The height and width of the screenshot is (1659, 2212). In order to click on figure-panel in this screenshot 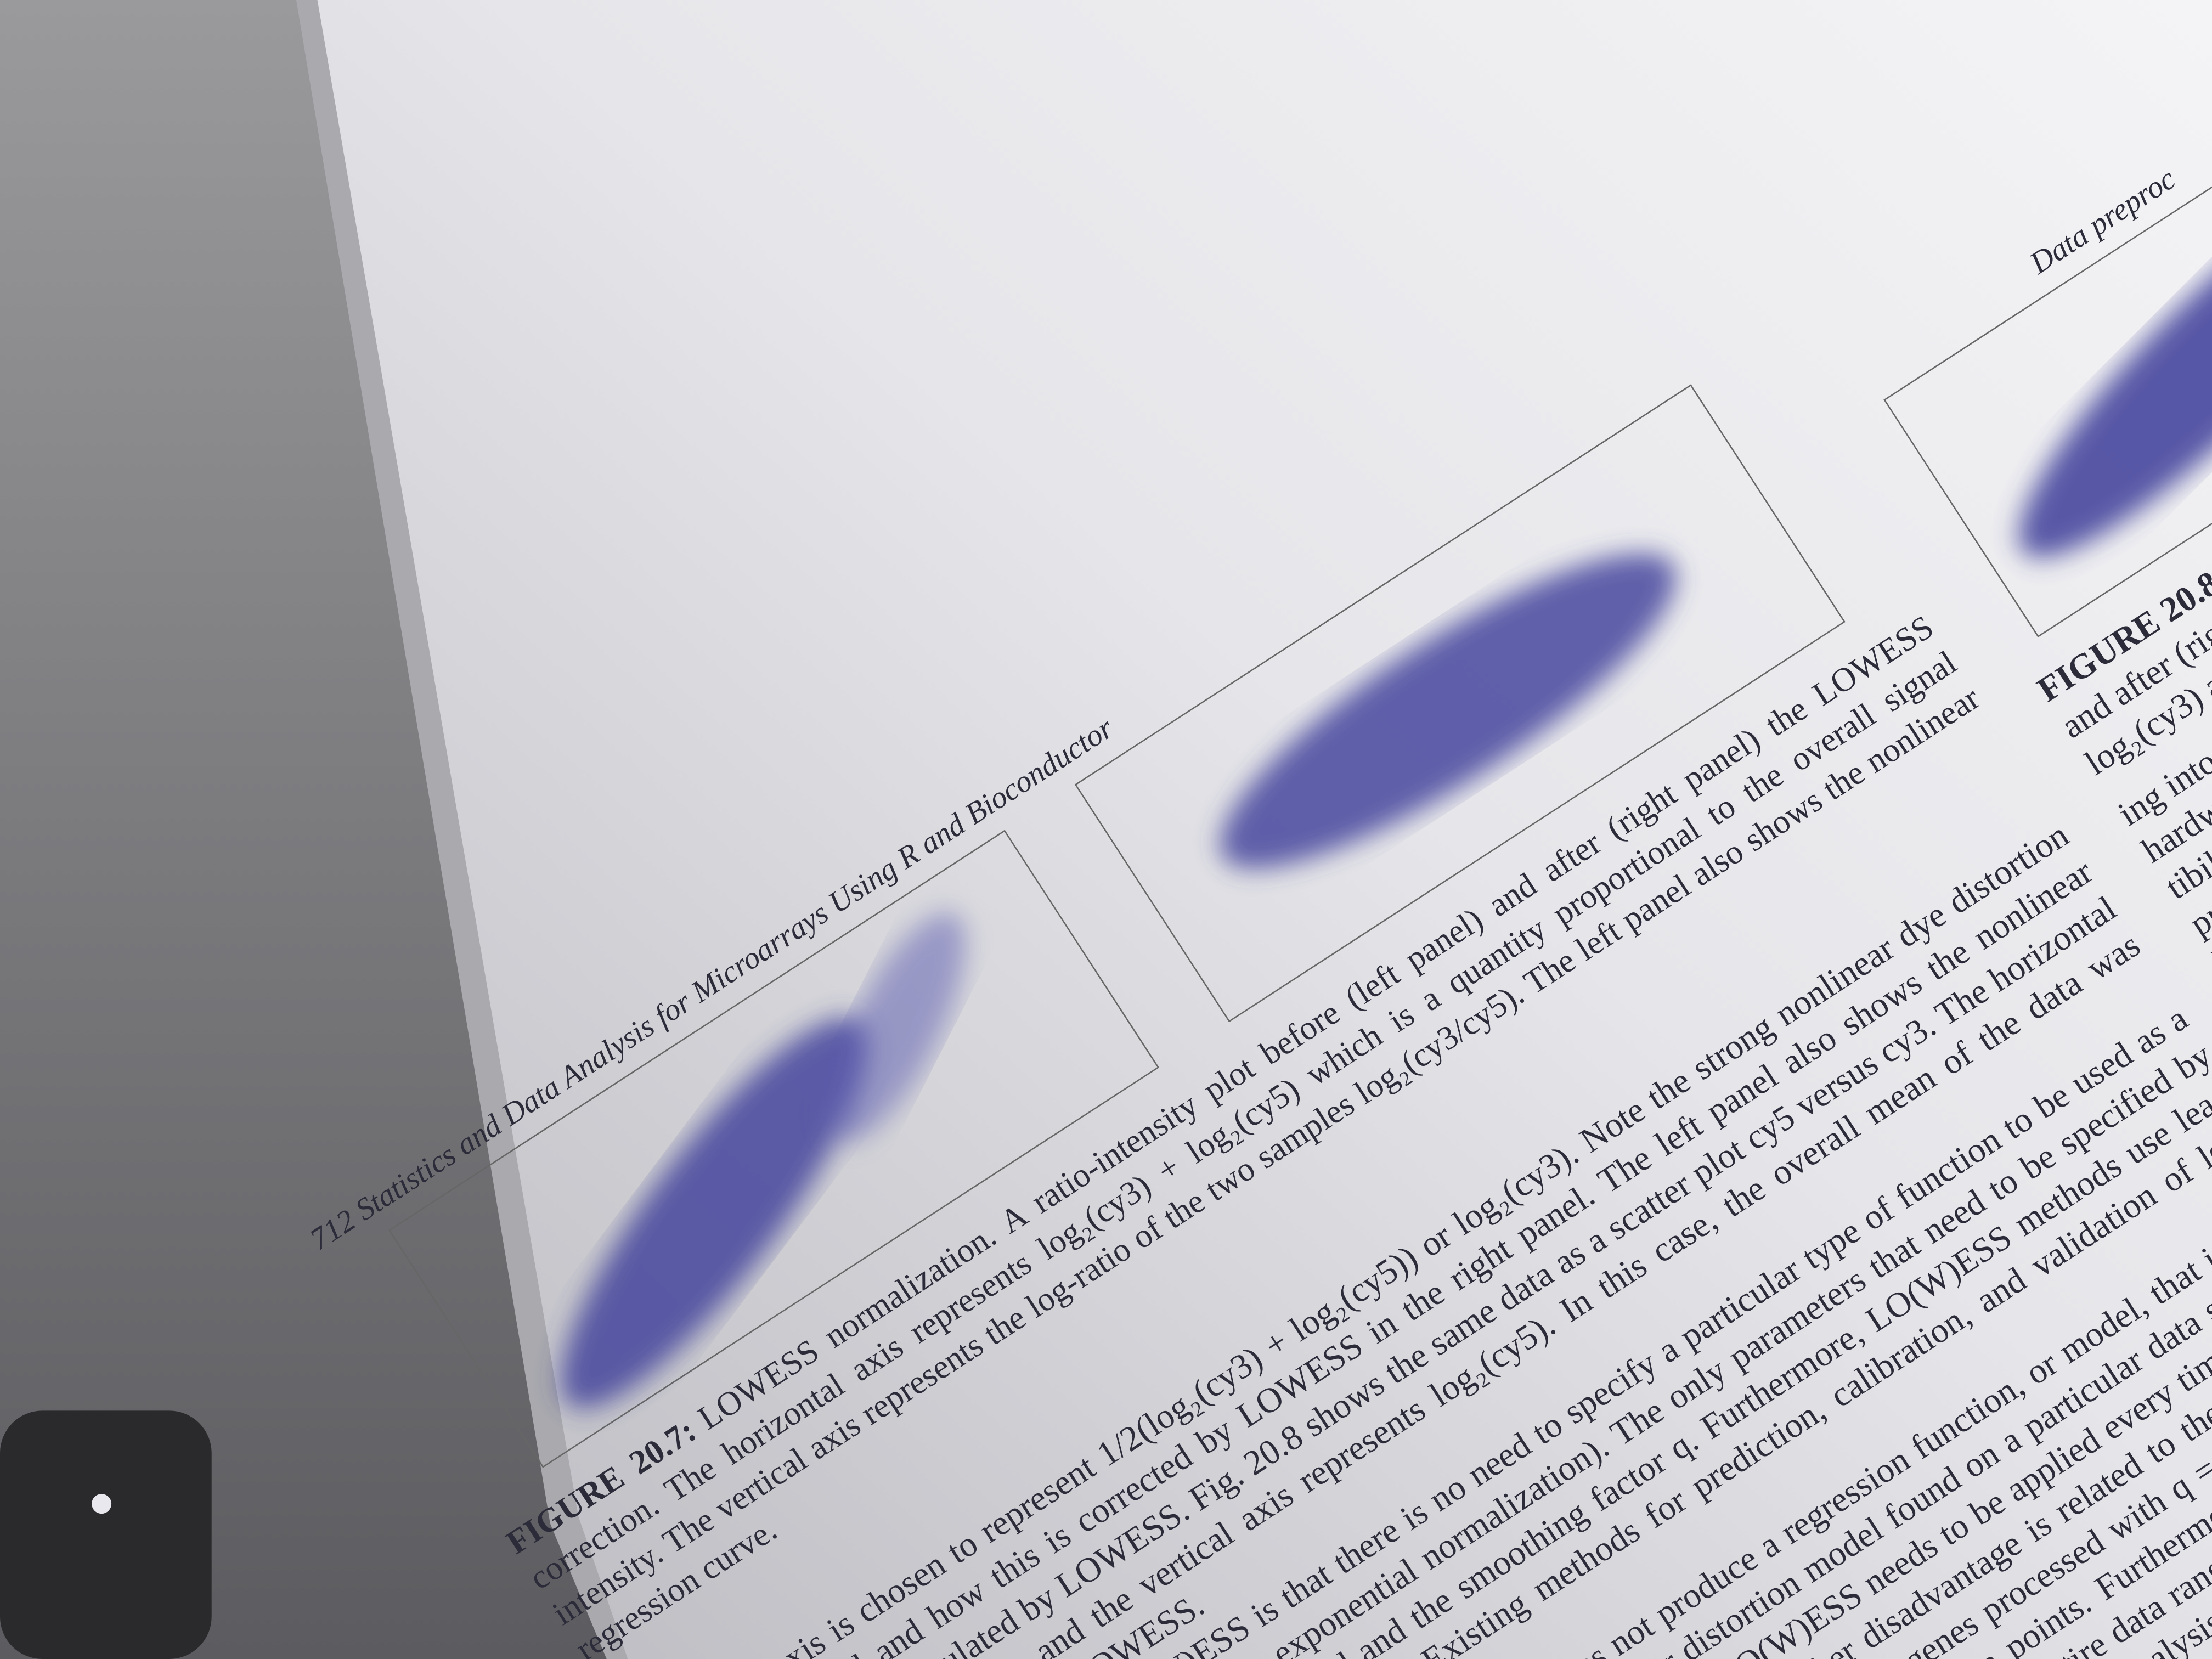, I will do `click(2047, 356)`.